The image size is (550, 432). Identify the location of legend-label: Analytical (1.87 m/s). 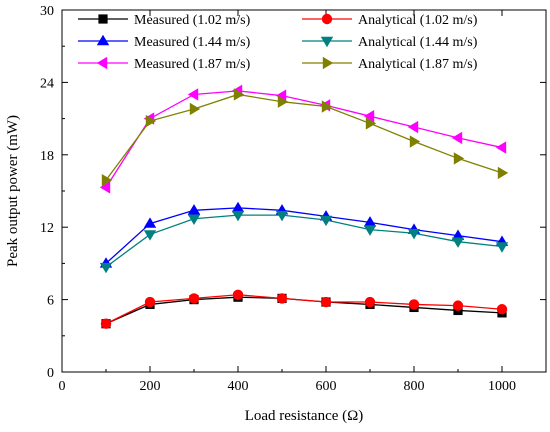
(418, 64).